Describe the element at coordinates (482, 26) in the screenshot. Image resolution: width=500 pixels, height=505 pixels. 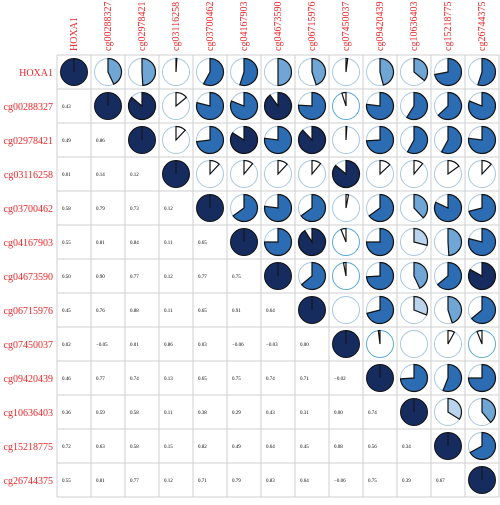
I see `column-label: cg26744375` at that location.